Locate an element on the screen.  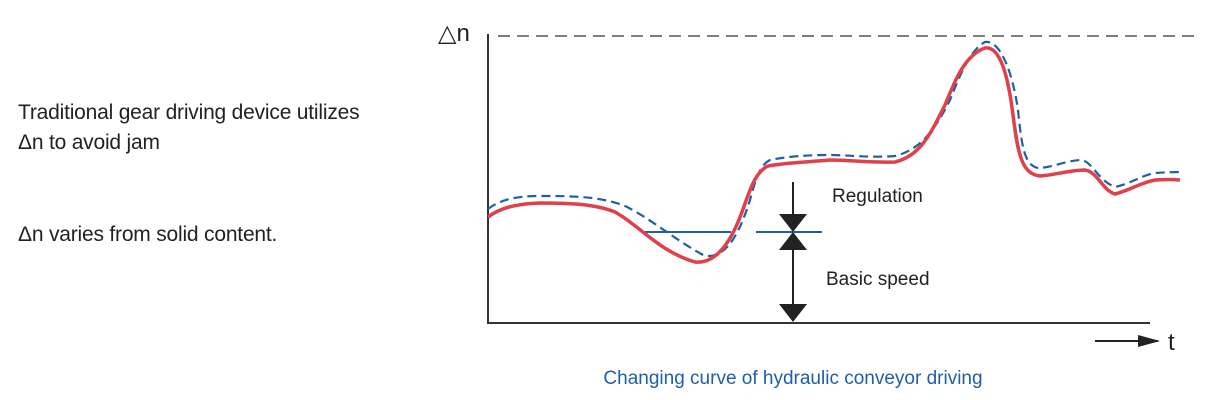
note-line-1: Traditional gear driving device utilizes is located at coordinates (189, 112).